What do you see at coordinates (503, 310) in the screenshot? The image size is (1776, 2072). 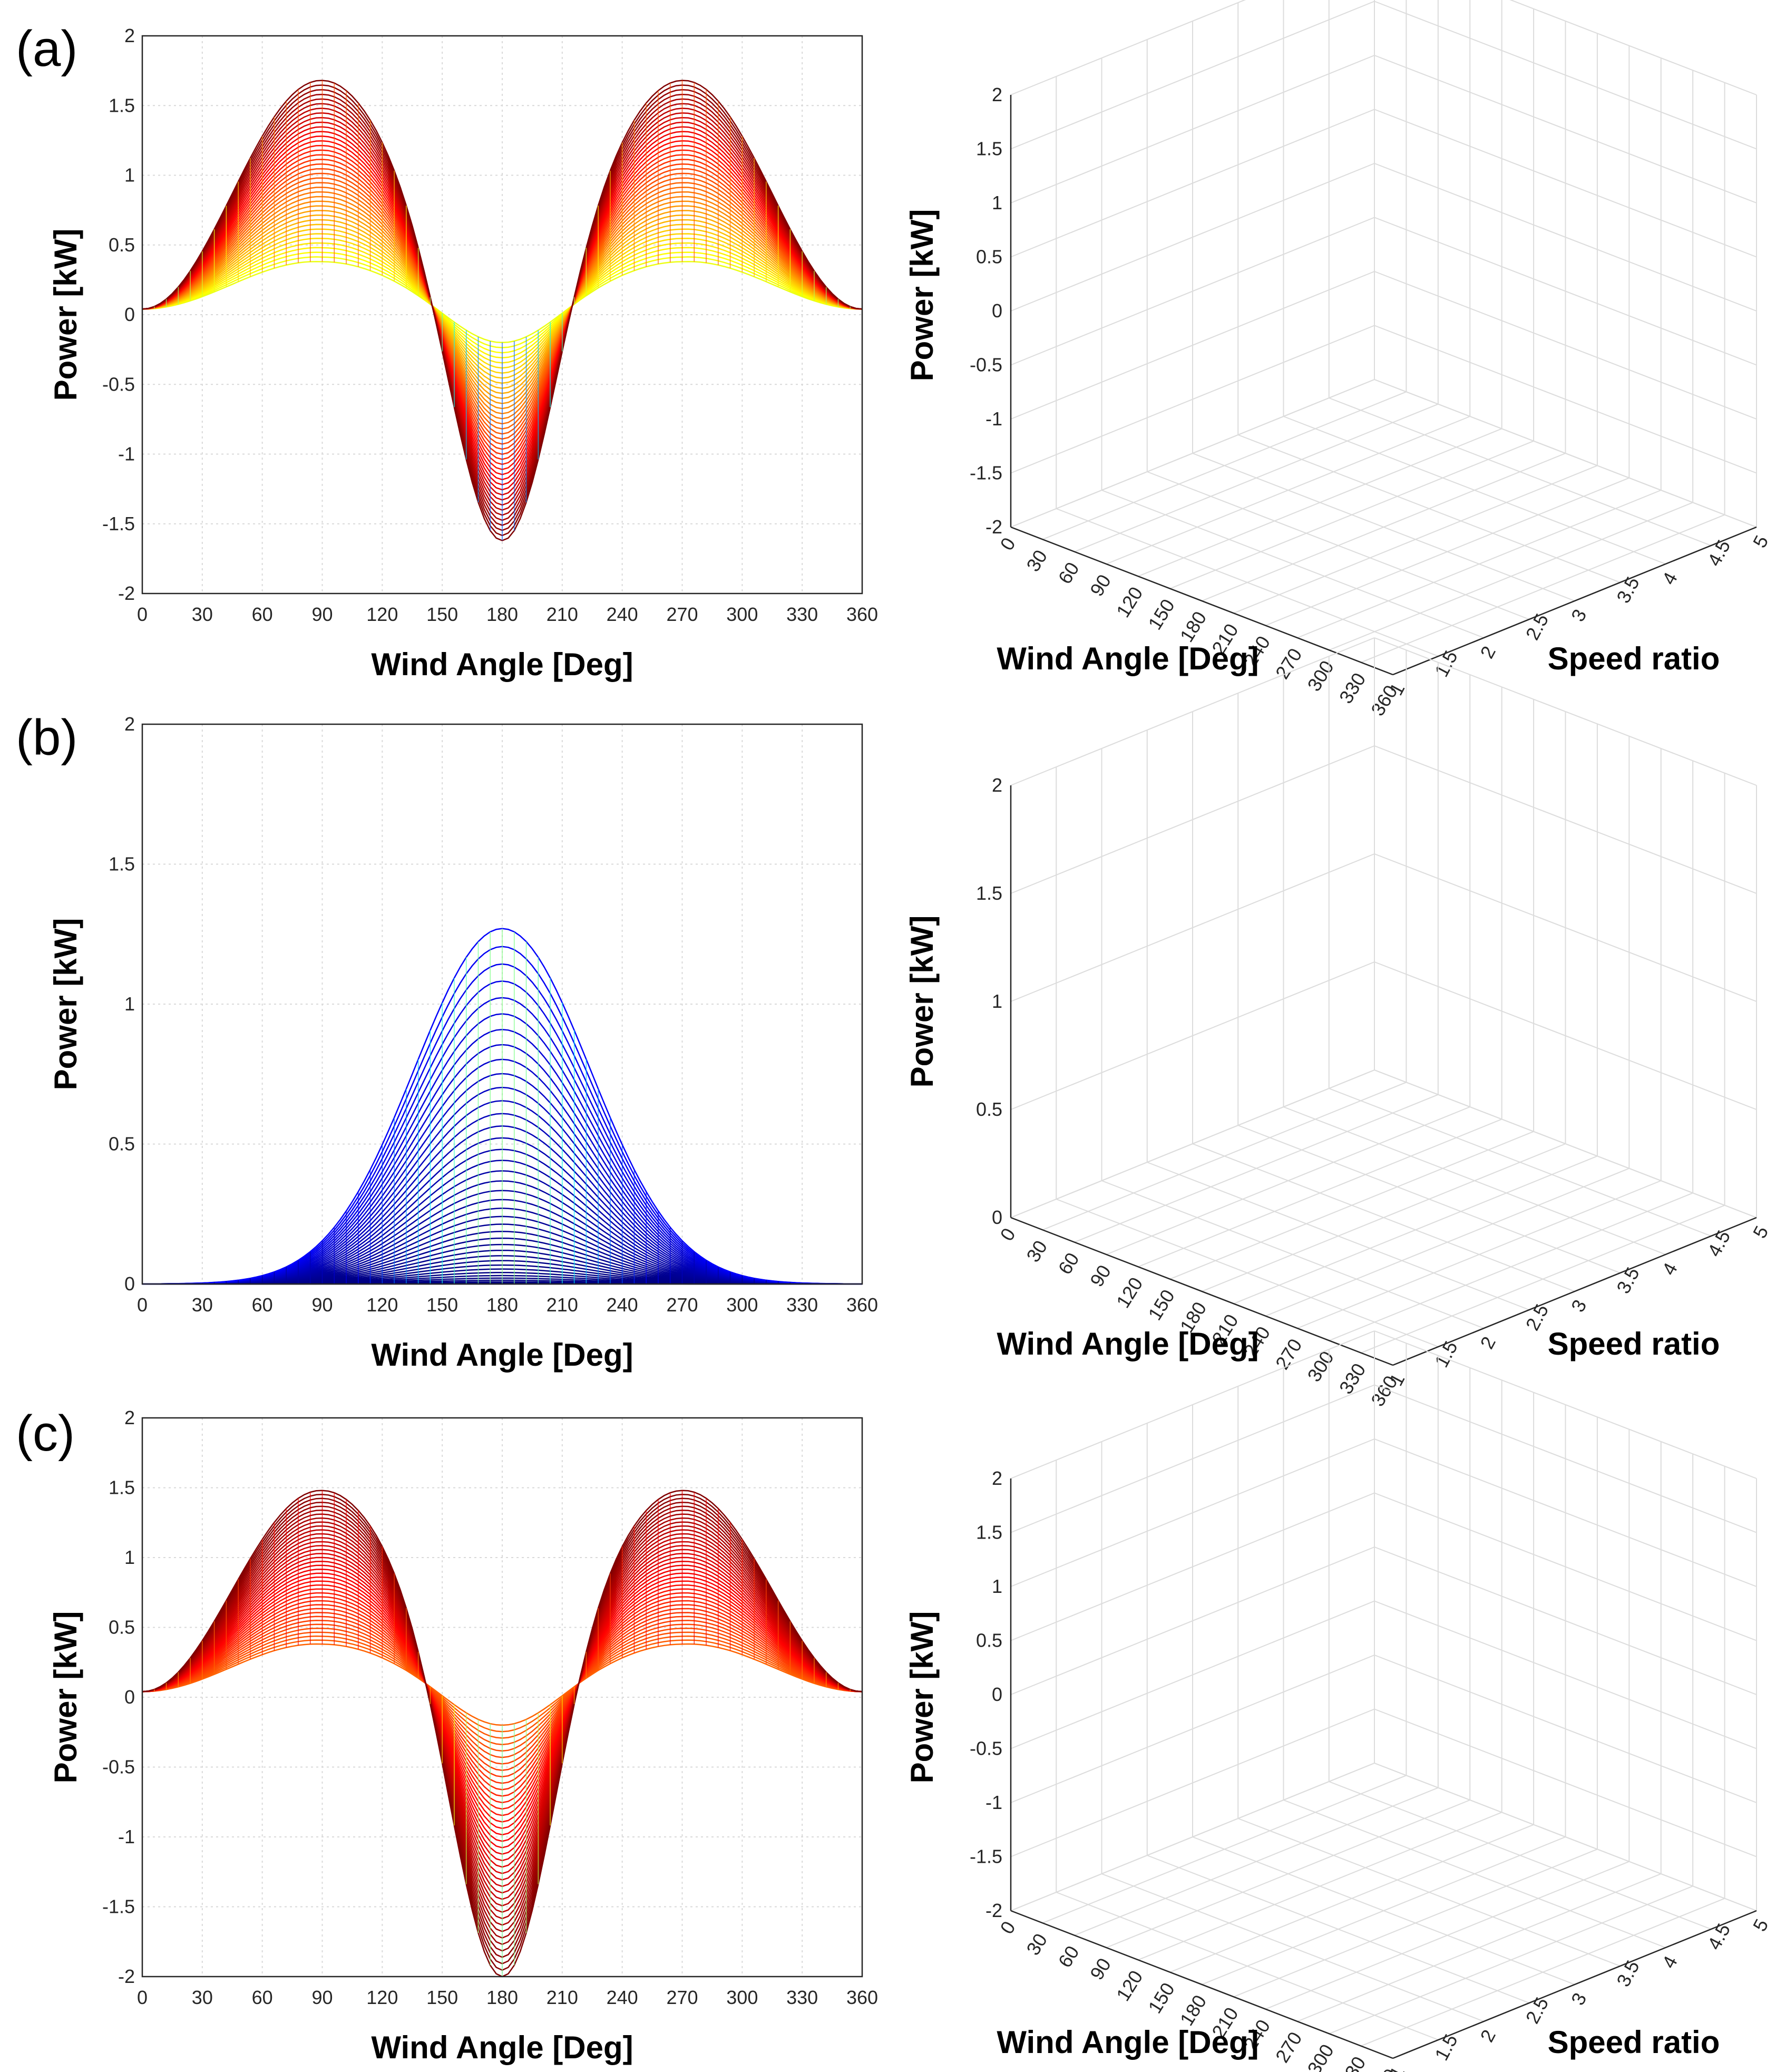 I see `series-line` at bounding box center [503, 310].